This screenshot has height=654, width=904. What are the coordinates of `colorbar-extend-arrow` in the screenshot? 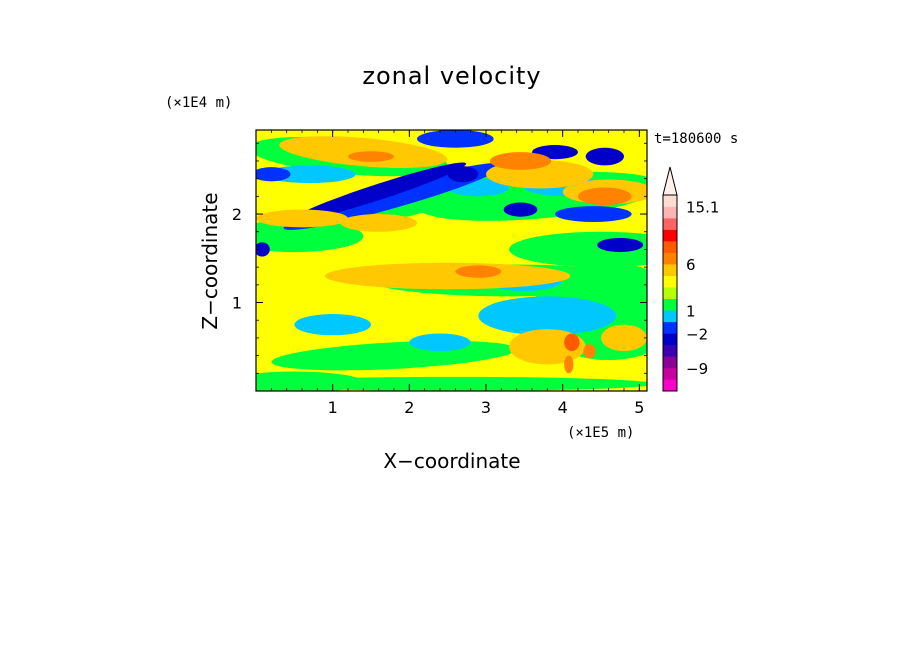 It's located at (670, 181).